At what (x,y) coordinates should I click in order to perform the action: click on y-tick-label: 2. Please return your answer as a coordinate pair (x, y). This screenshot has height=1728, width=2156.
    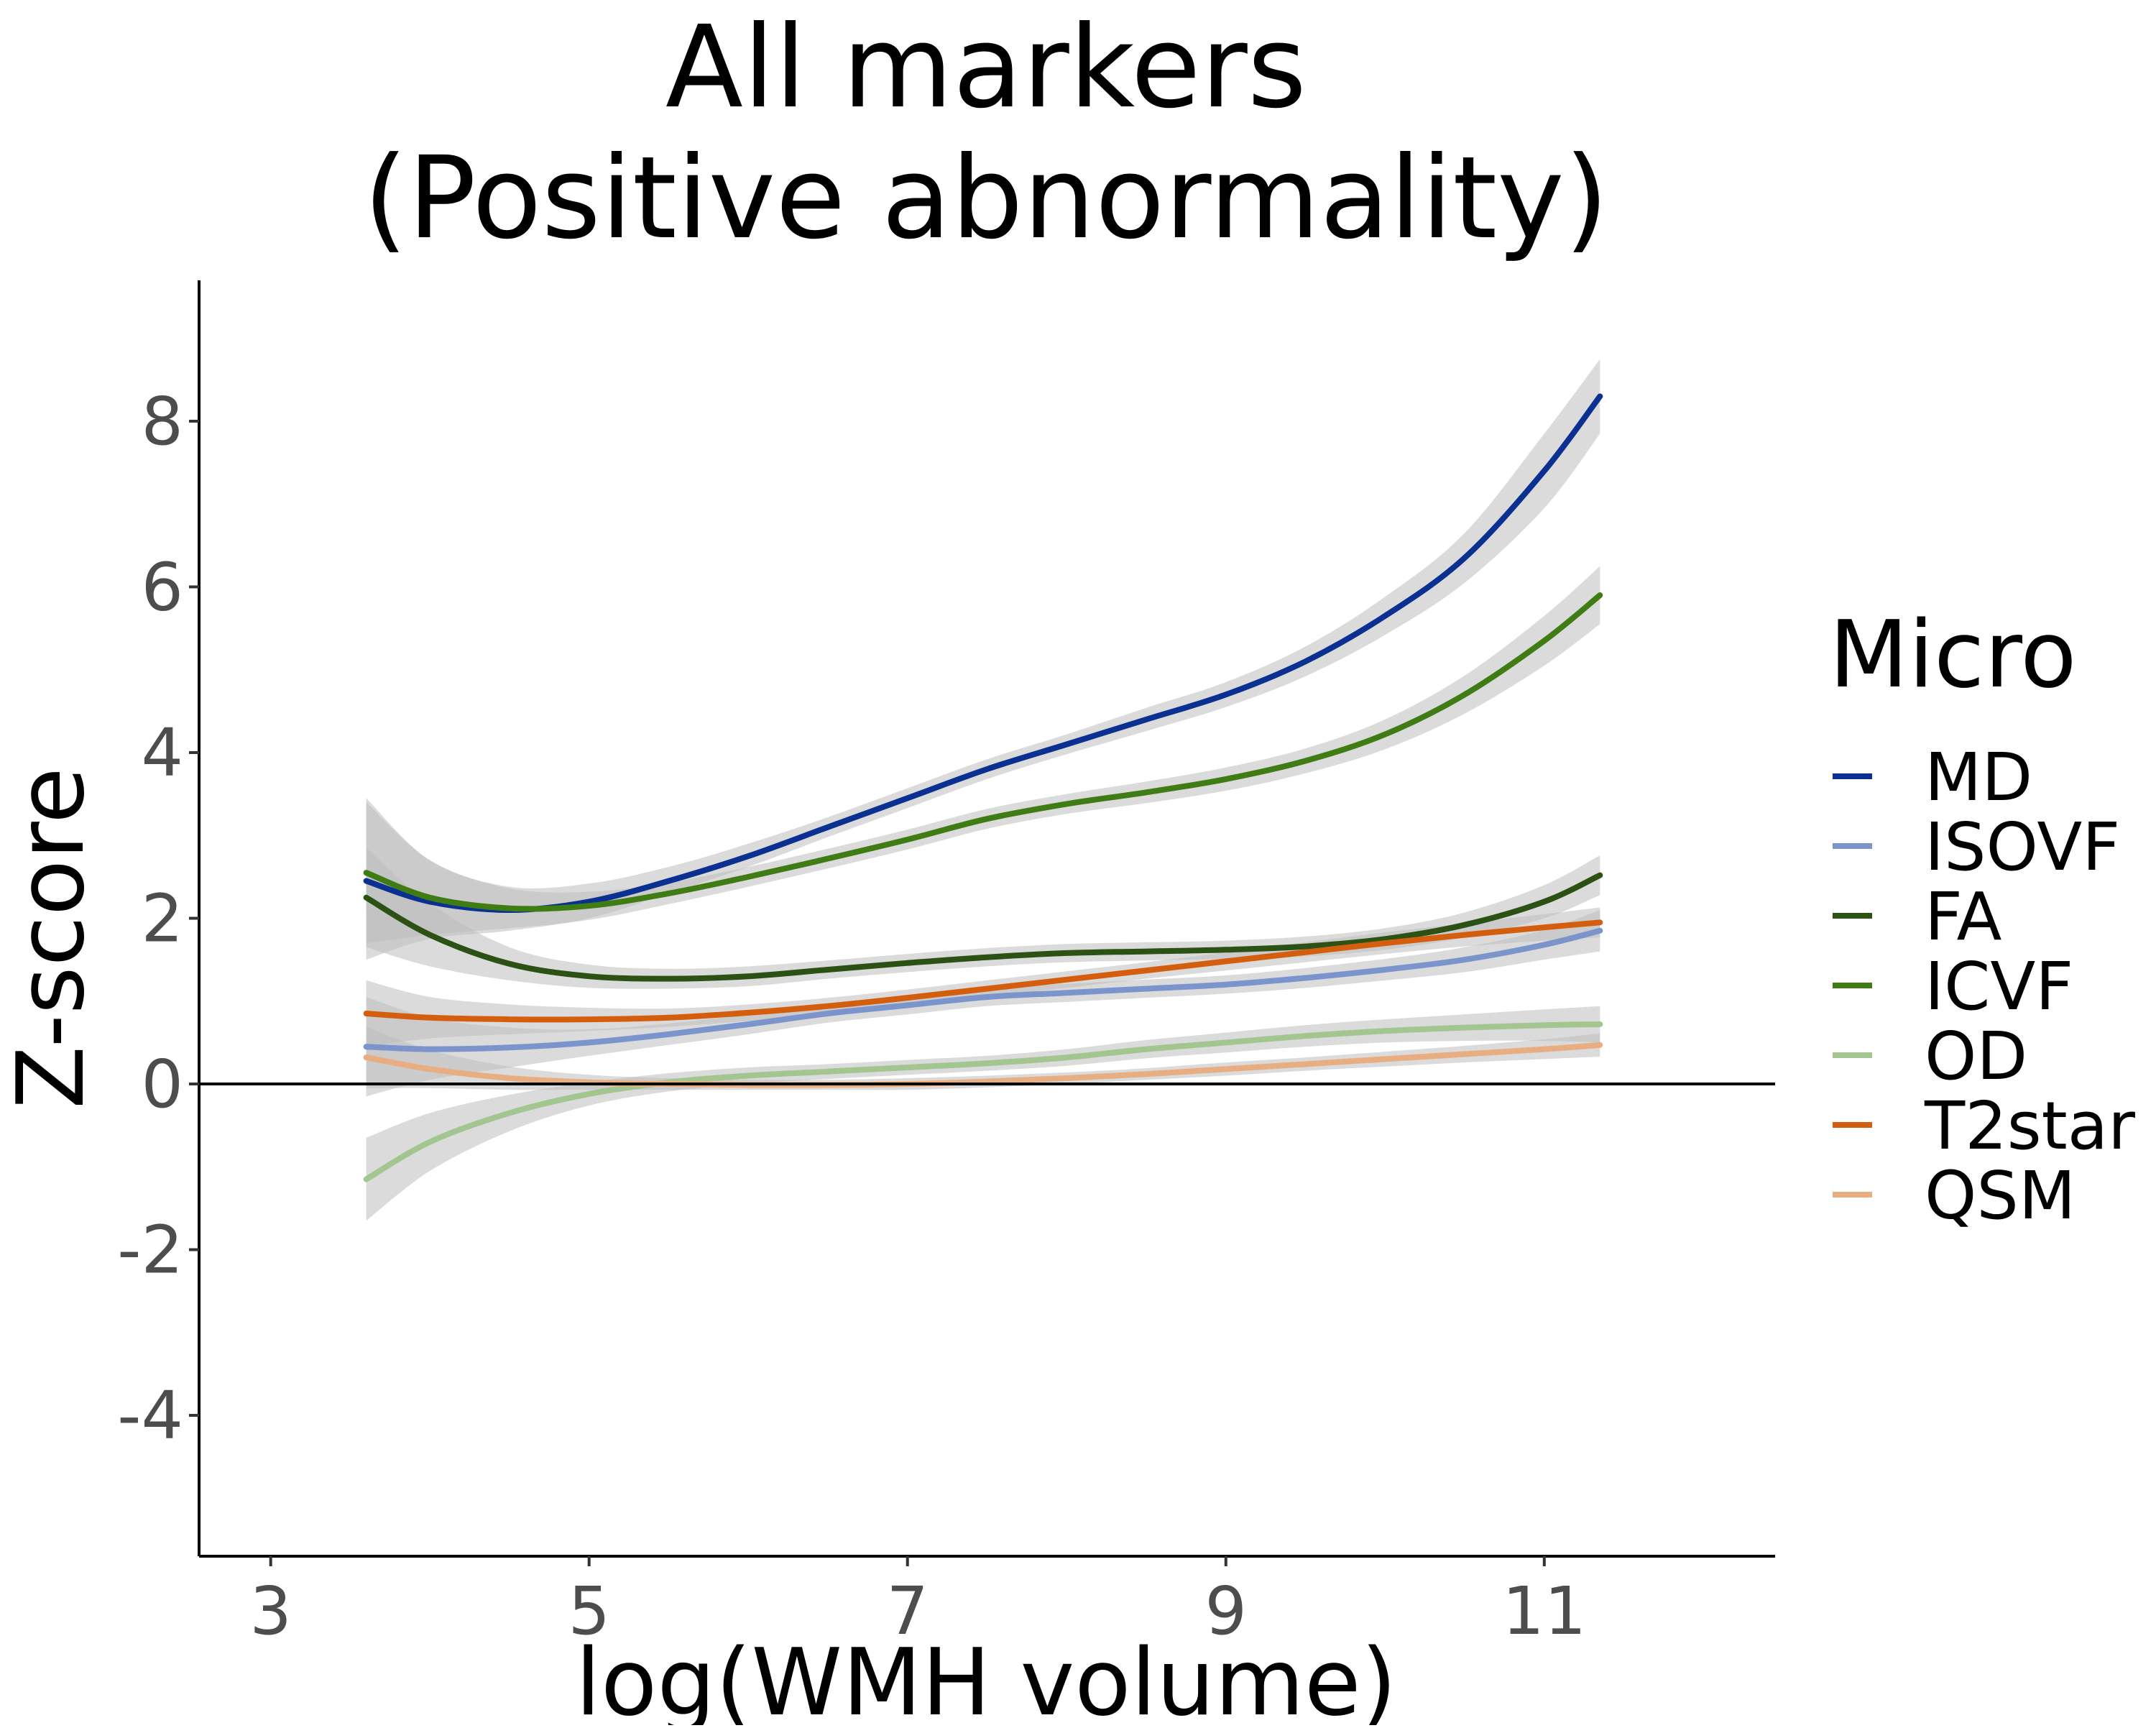
    Looking at the image, I should click on (162, 919).